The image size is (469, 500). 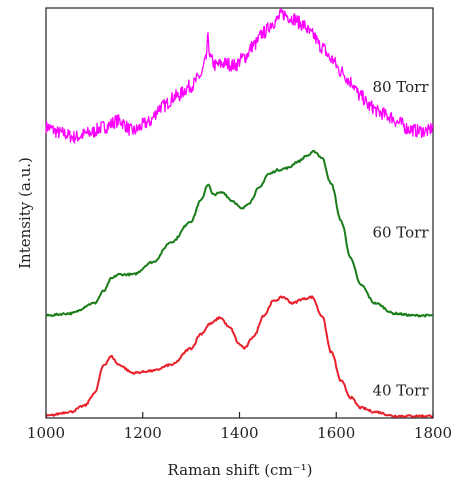 I want to click on x-axis-ticks: 1000 1200 1400 1600 1800, so click(x=239, y=427).